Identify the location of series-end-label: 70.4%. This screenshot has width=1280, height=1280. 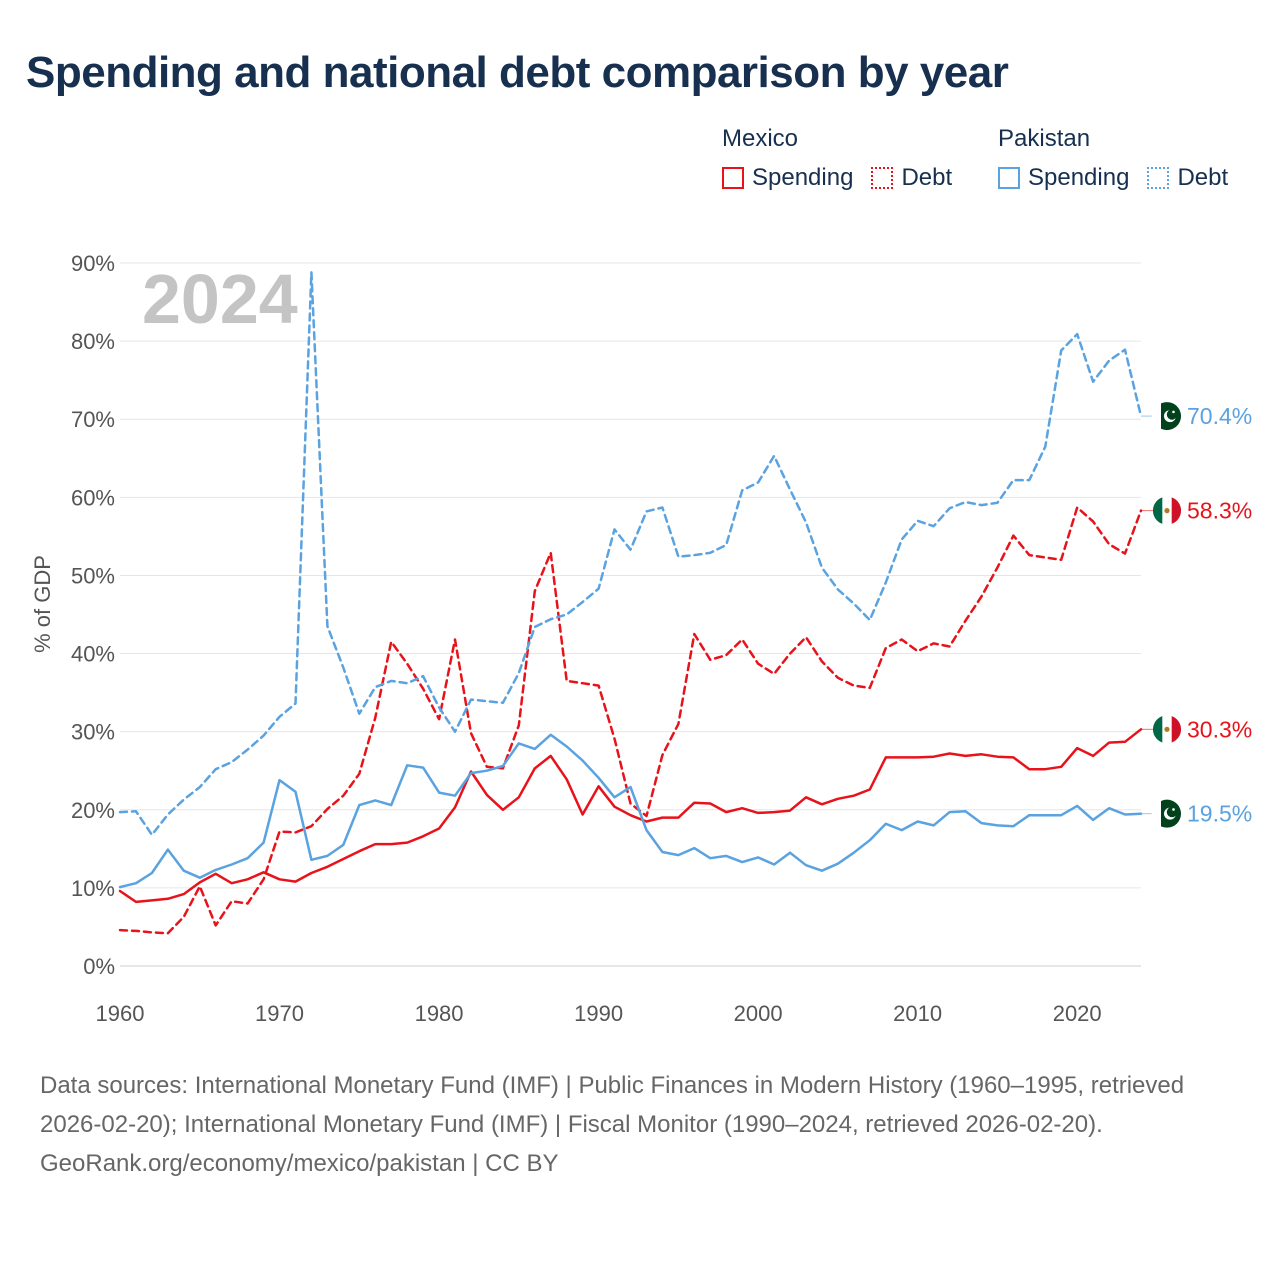
(1219, 416).